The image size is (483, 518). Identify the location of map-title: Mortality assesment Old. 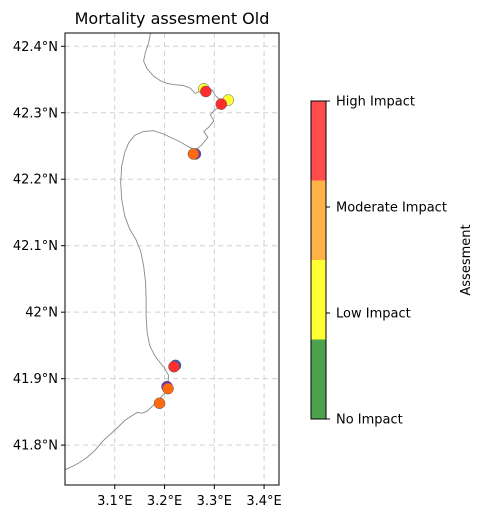
(172, 18).